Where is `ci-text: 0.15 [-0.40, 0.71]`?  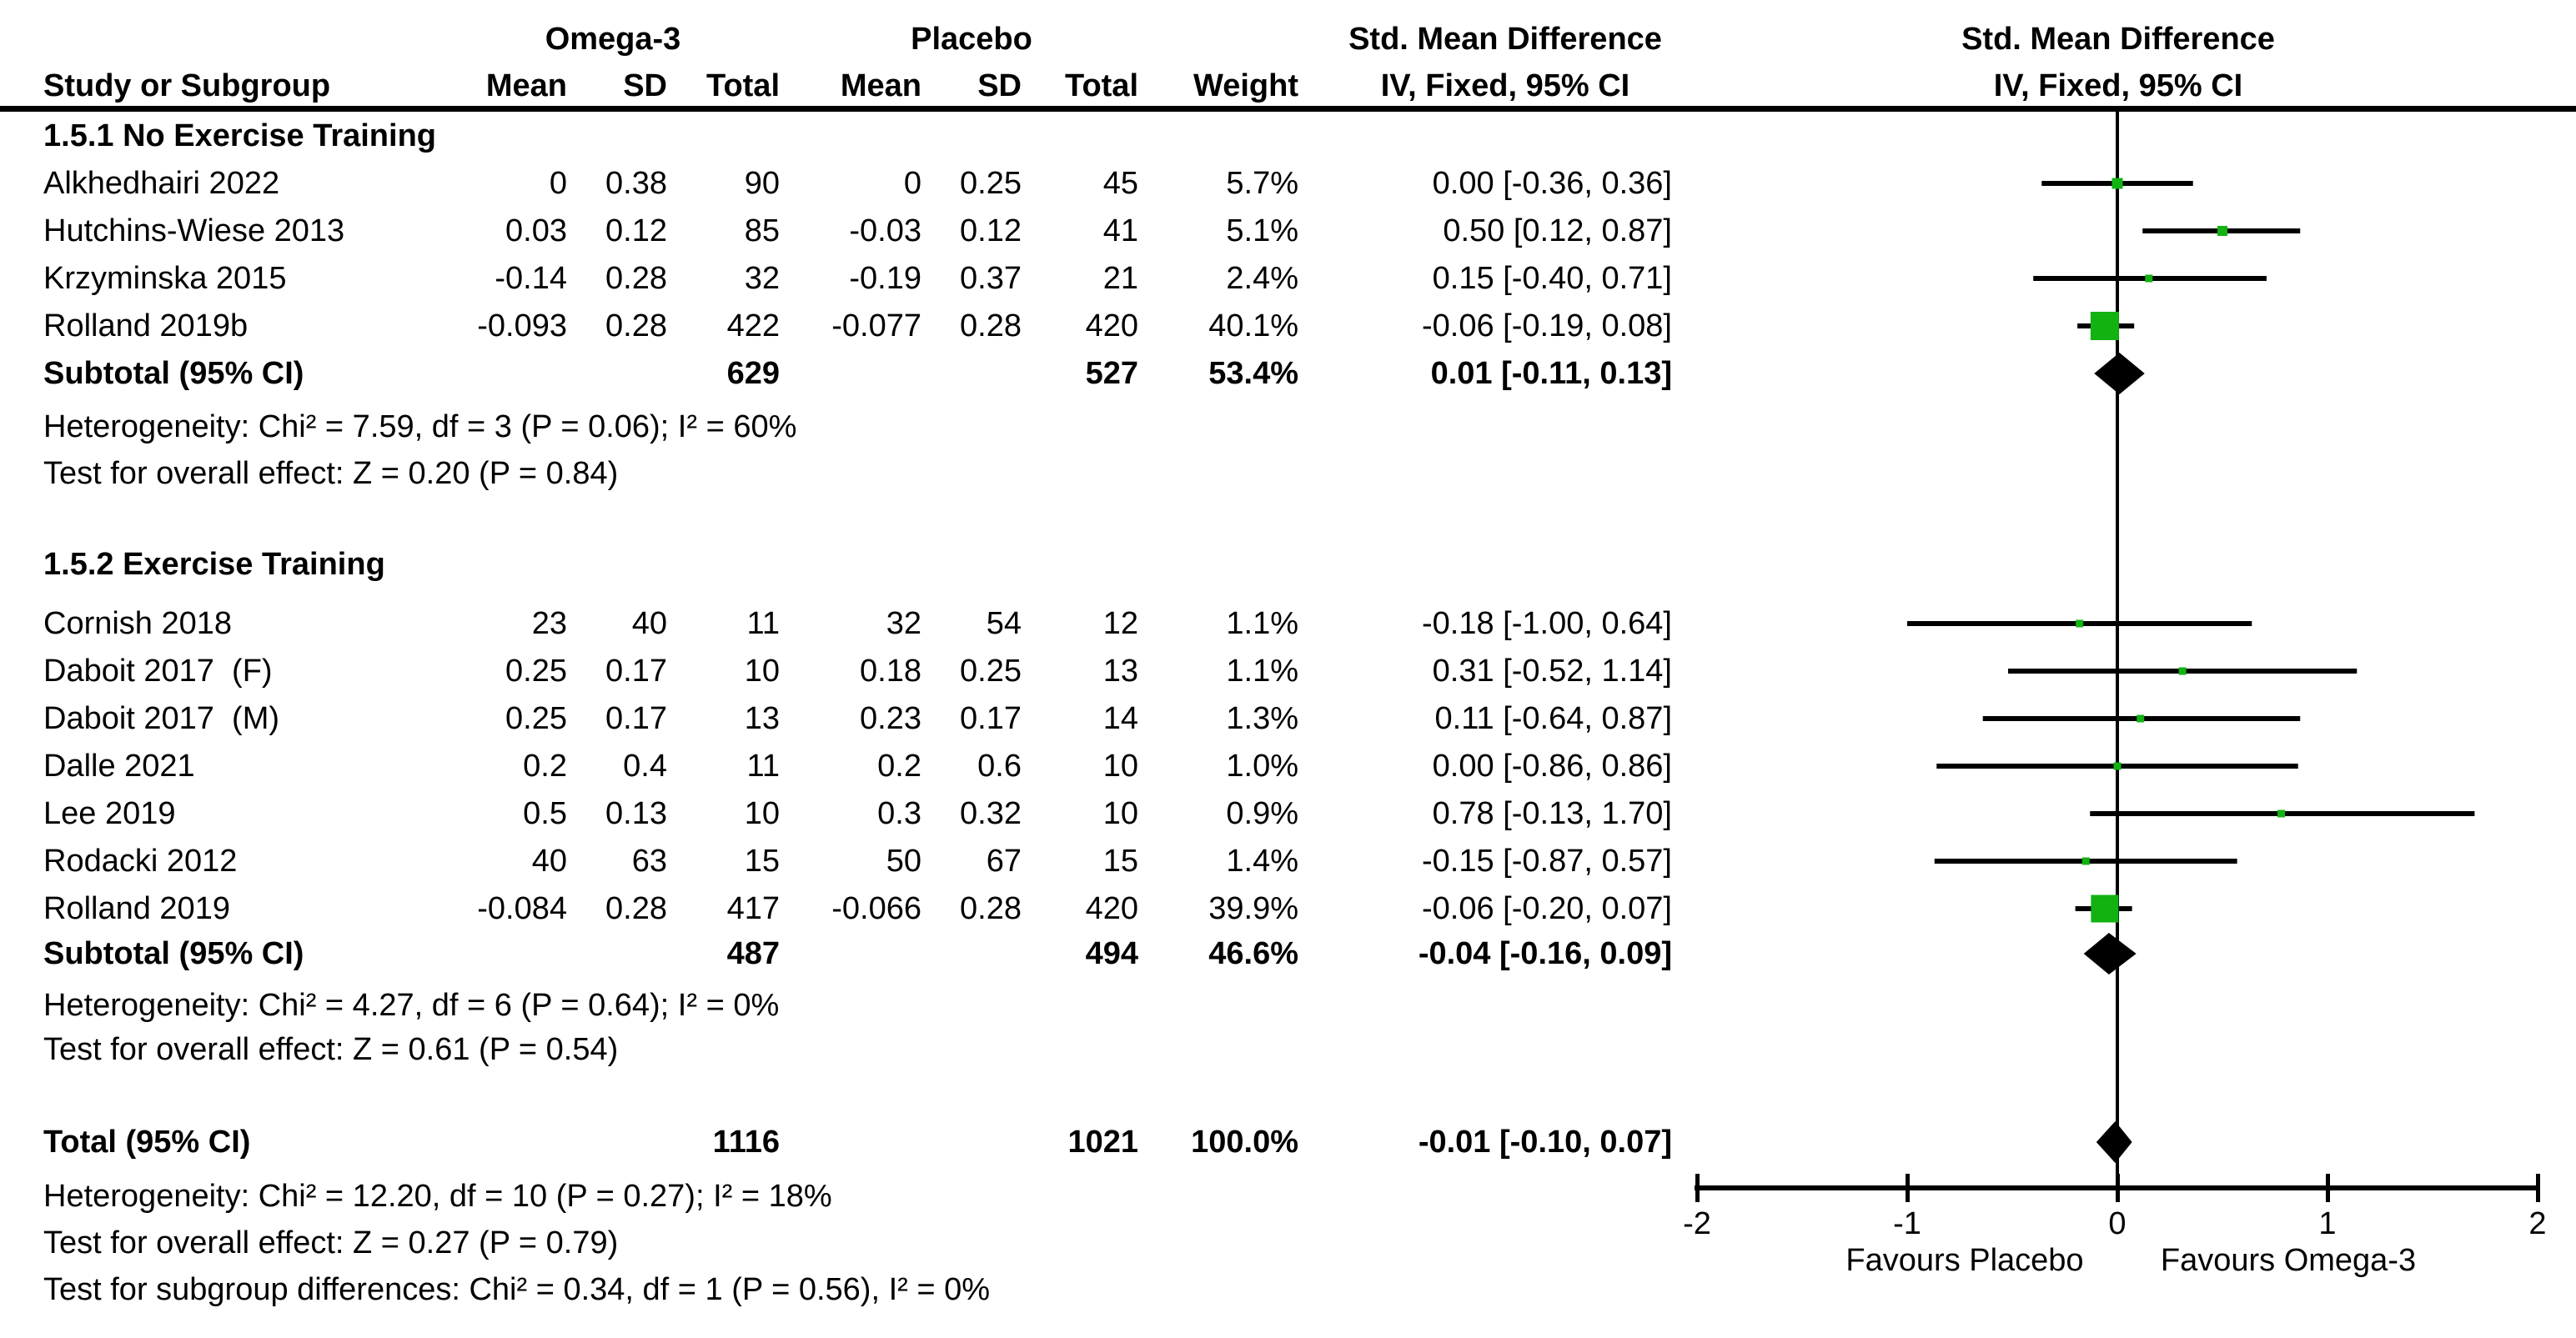
ci-text: 0.15 [-0.40, 0.71] is located at coordinates (1552, 278).